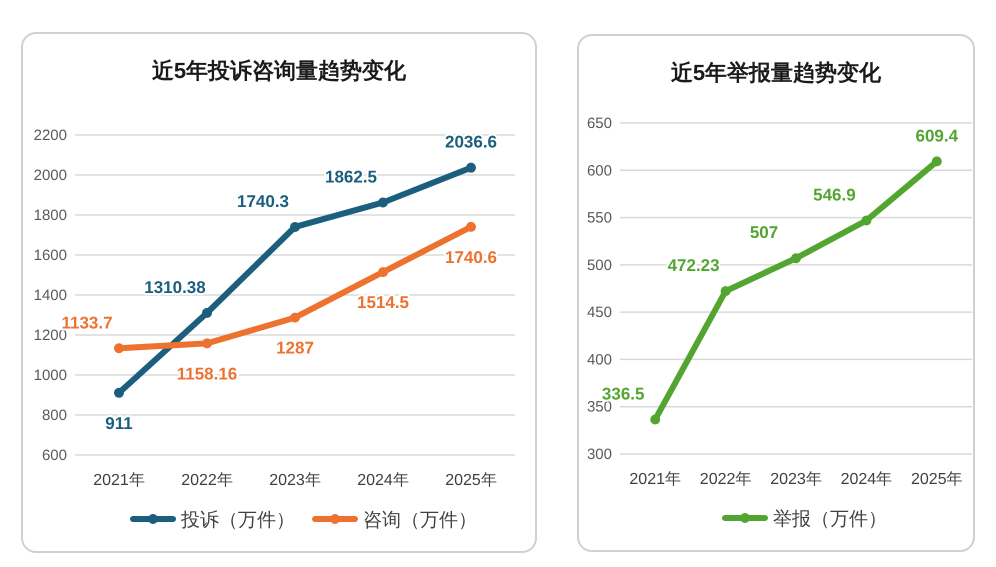 This screenshot has height=567, width=996. What do you see at coordinates (50, 375) in the screenshot?
I see `y-tick-label: 1000` at bounding box center [50, 375].